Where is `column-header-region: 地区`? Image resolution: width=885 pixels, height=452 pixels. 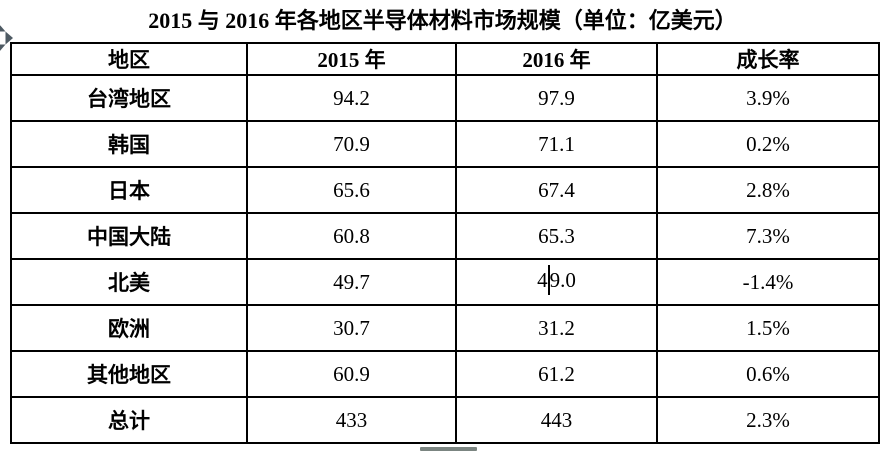
column-header-region: 地区 is located at coordinates (129, 59).